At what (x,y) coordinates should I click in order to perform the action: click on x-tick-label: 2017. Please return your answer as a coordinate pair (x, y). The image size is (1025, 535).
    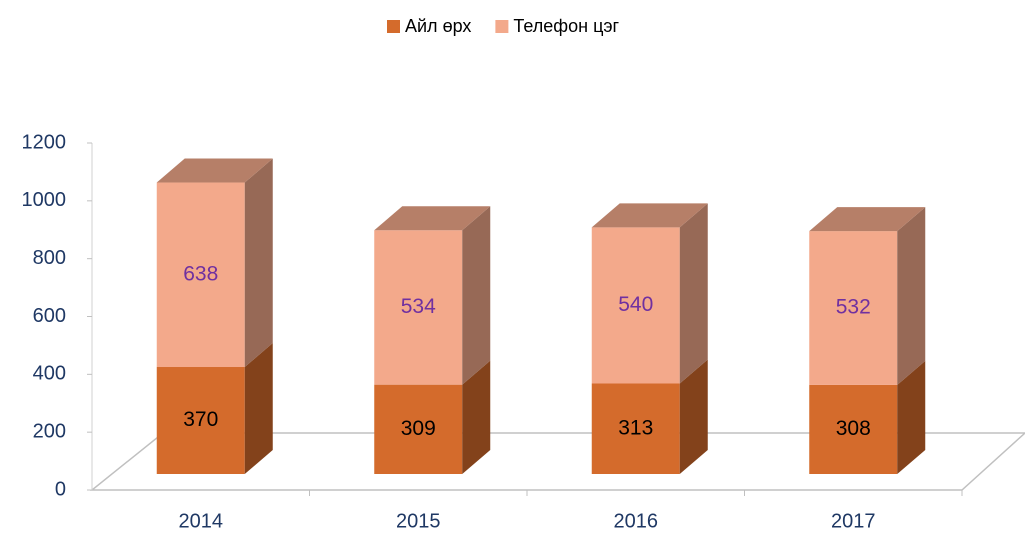
    Looking at the image, I should click on (853, 521).